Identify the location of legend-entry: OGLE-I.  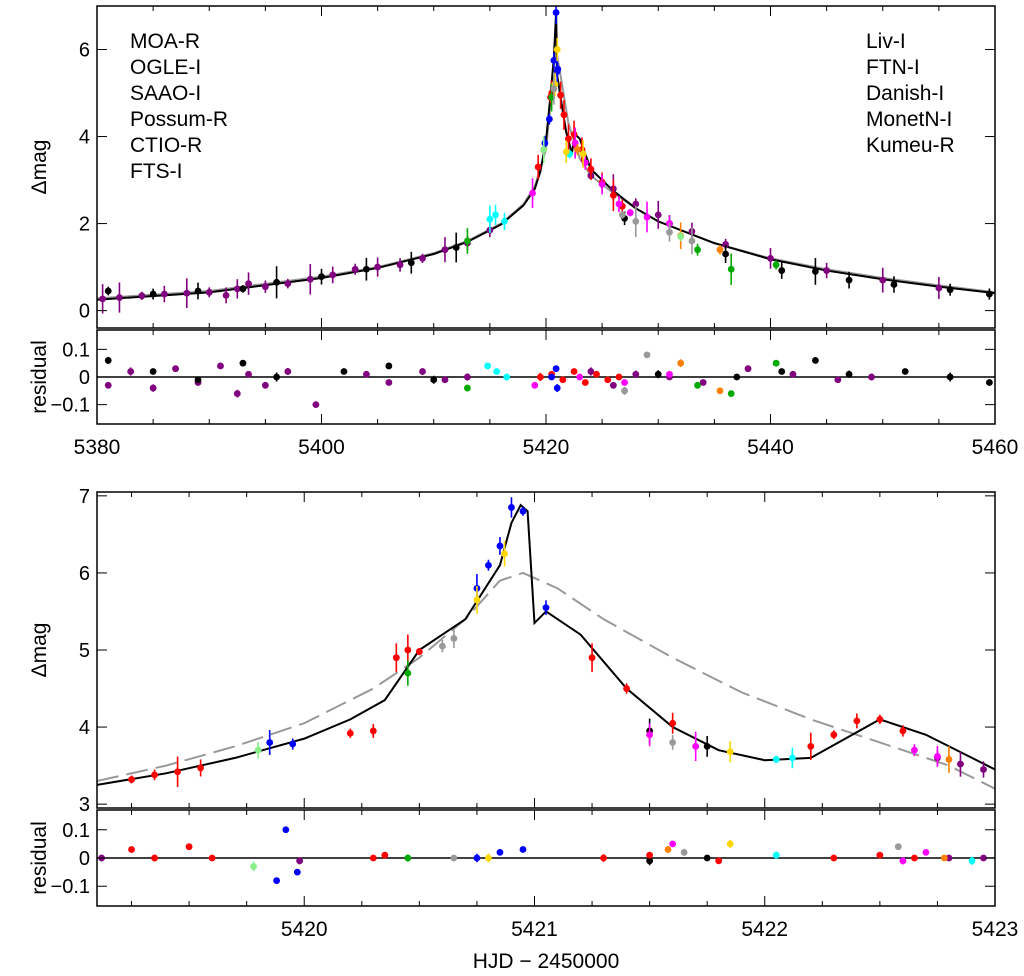
(165, 67).